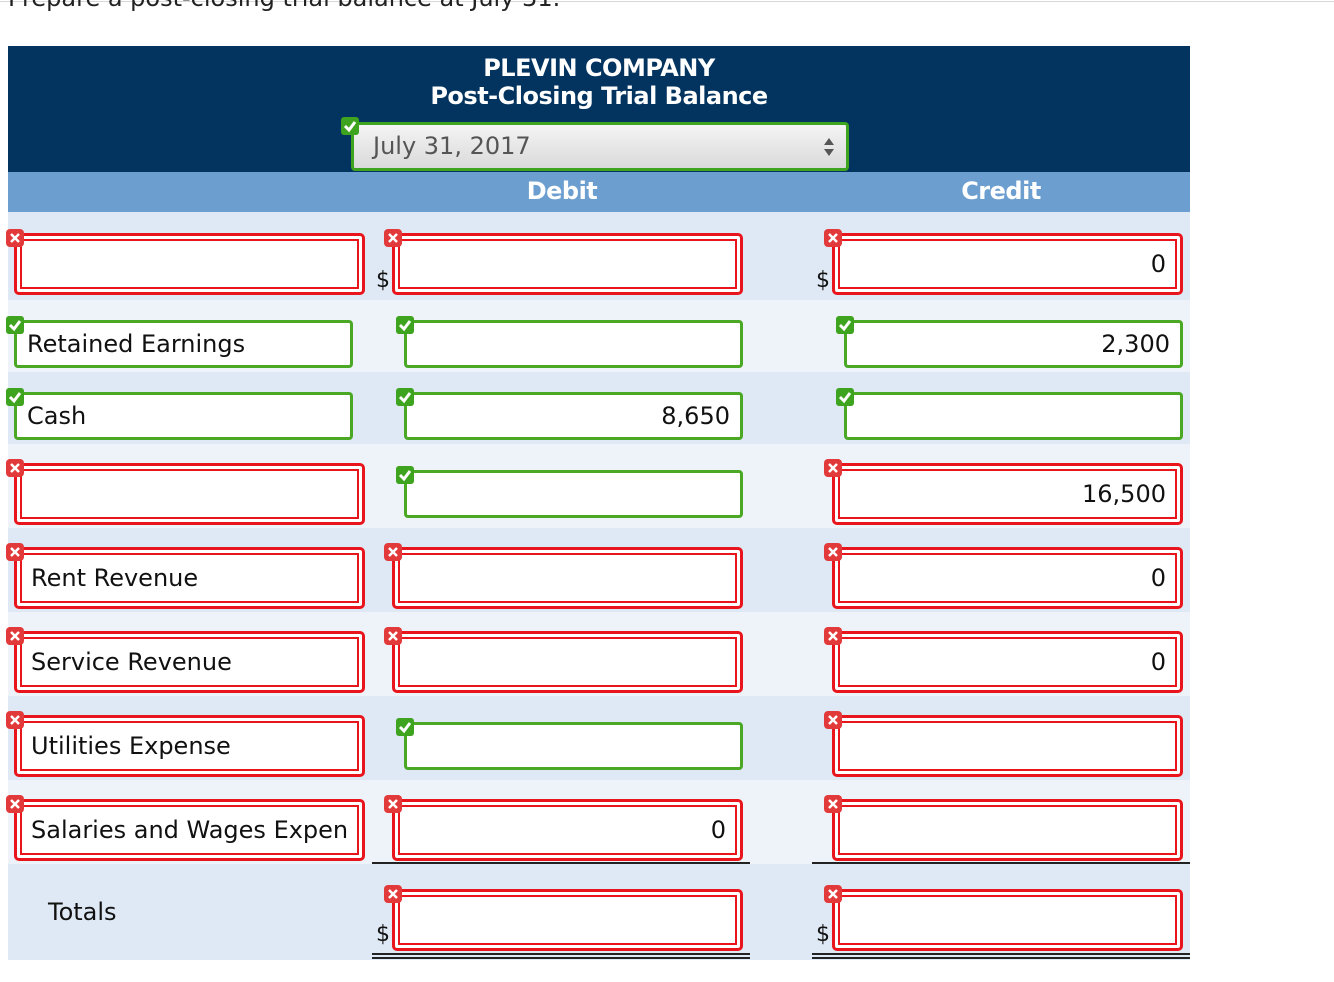 The height and width of the screenshot is (982, 1334). I want to click on account-input: Rent Revenue, so click(189, 578).